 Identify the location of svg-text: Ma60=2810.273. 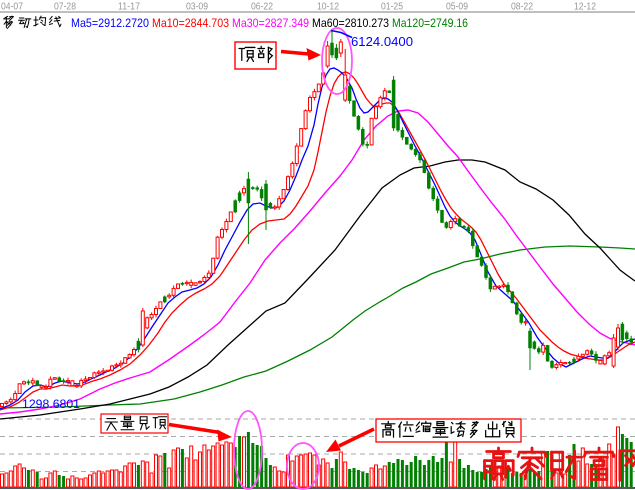
(350, 23).